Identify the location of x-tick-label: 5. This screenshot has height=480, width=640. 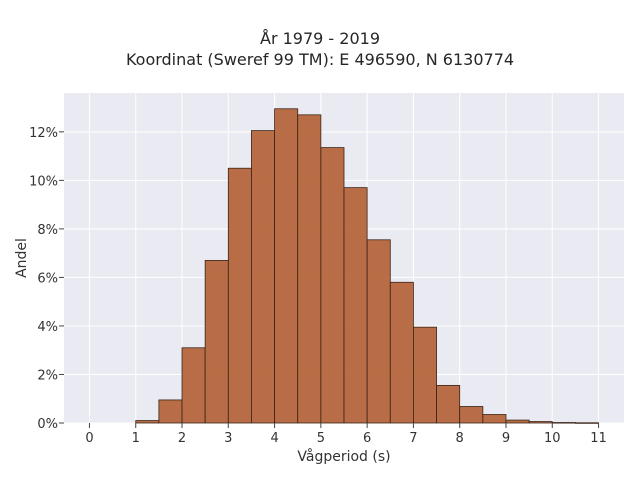
(321, 438).